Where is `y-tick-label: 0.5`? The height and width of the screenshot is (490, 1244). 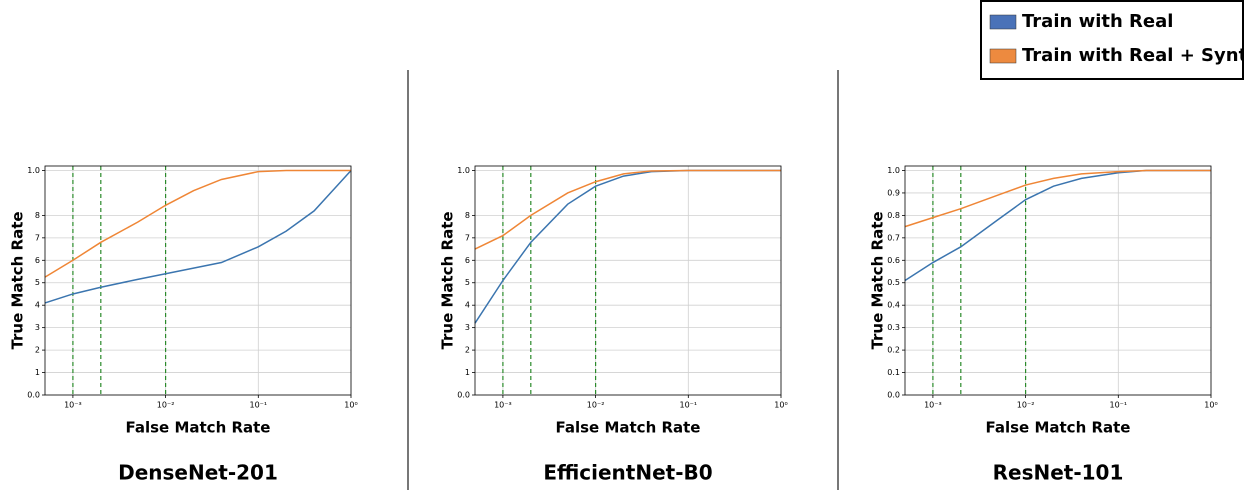 y-tick-label: 0.5 is located at coordinates (893, 282).